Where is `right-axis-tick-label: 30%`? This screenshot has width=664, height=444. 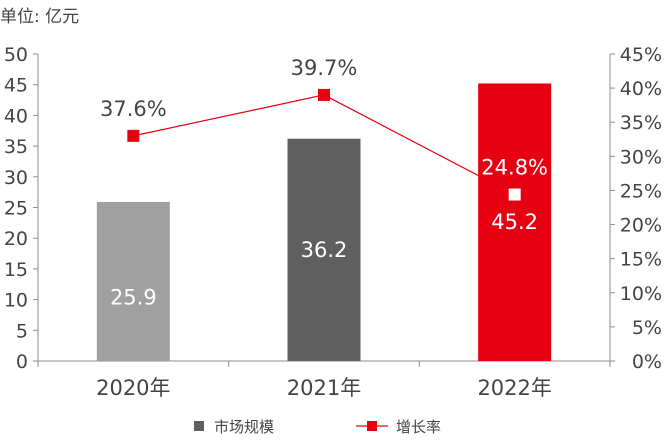
right-axis-tick-label: 30% is located at coordinates (641, 157).